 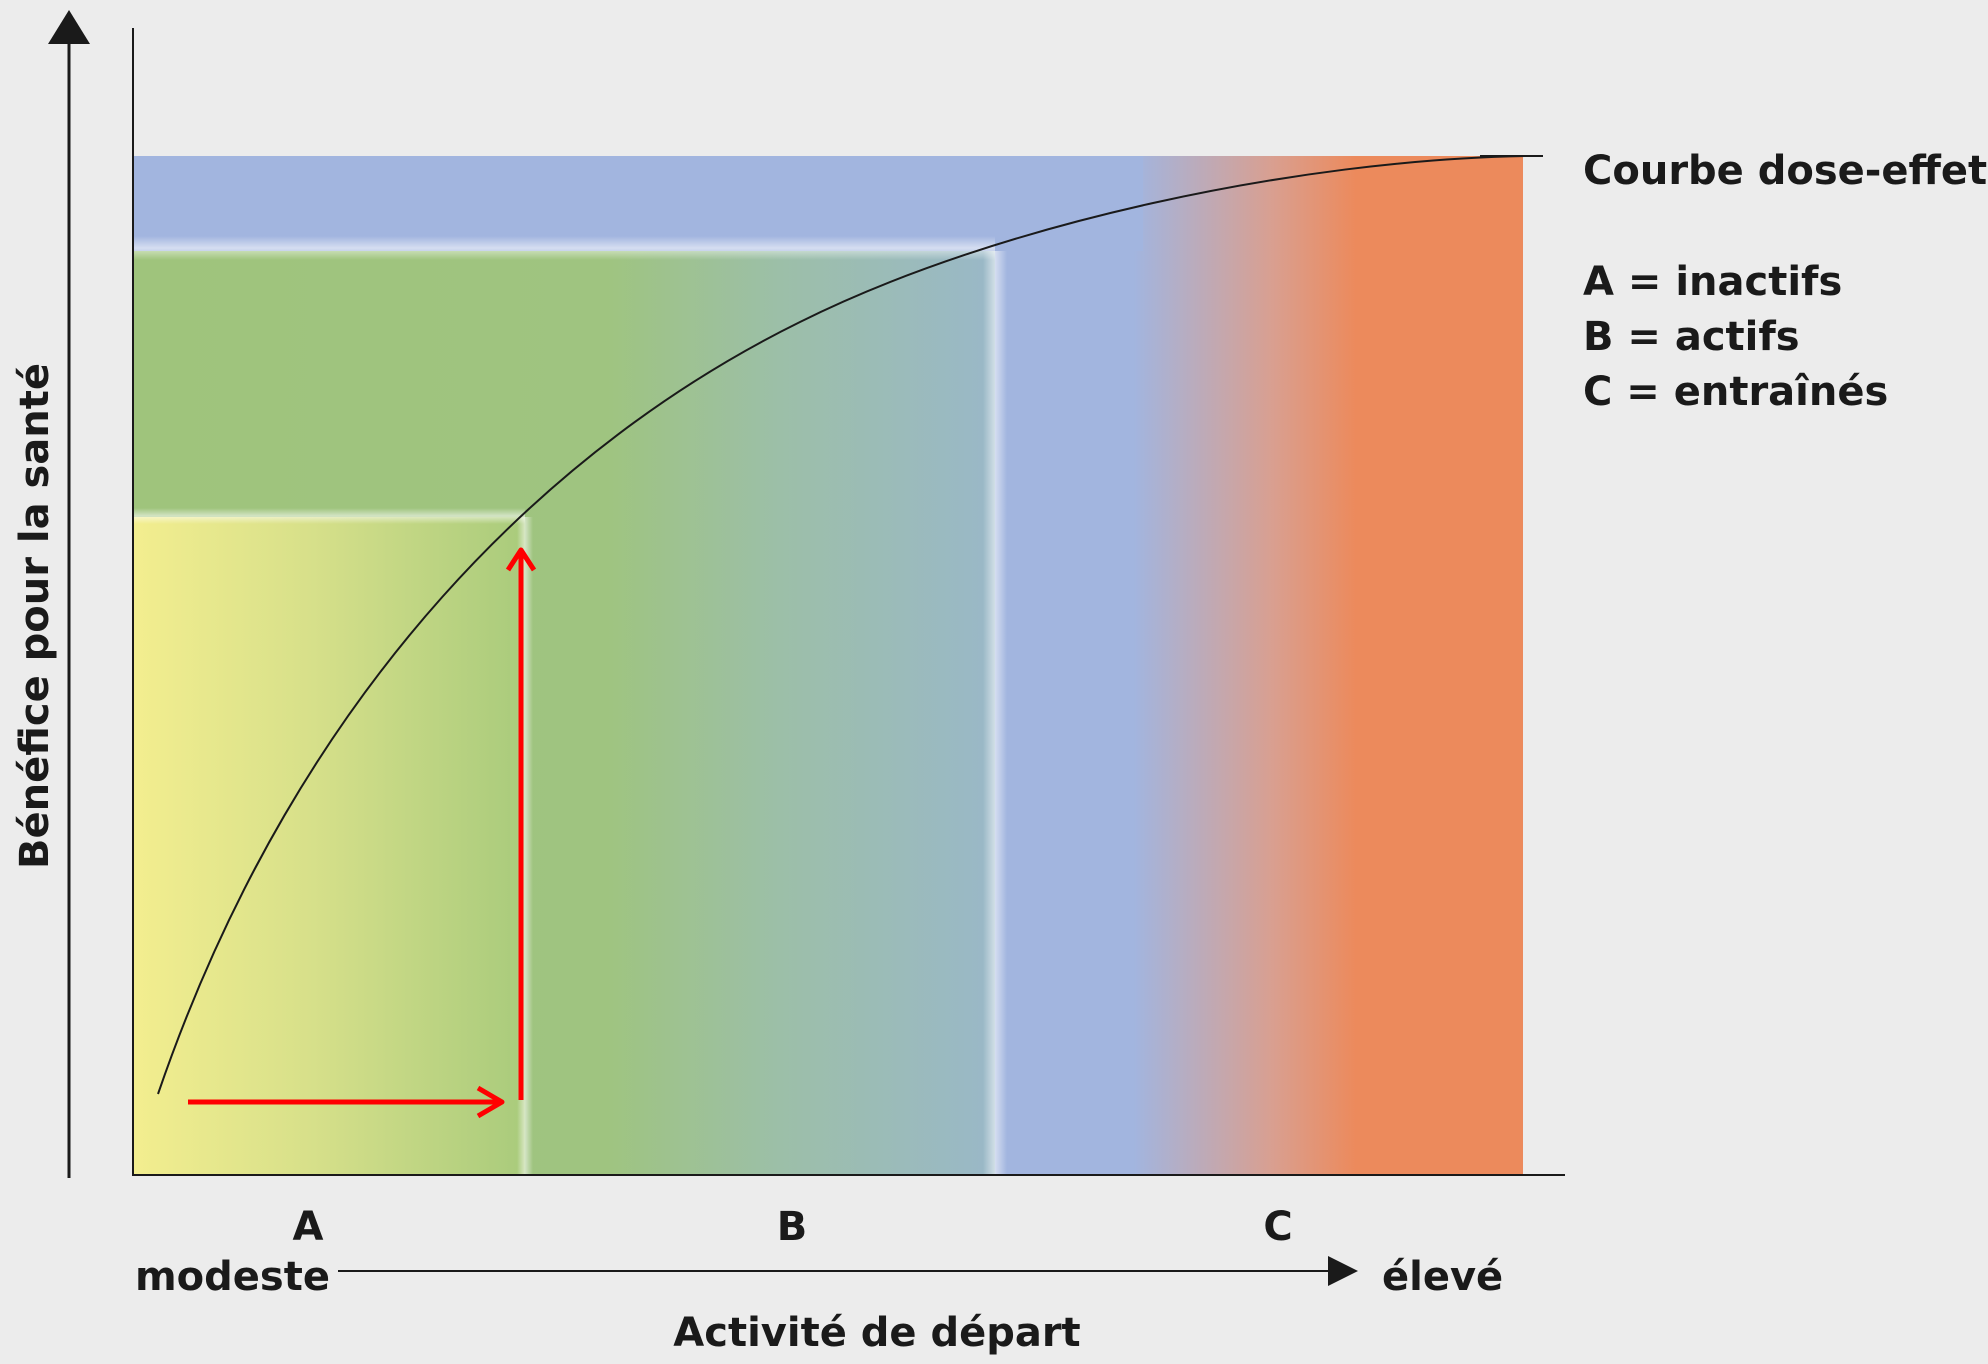 I want to click on red-arrowhead-up, so click(x=521, y=559).